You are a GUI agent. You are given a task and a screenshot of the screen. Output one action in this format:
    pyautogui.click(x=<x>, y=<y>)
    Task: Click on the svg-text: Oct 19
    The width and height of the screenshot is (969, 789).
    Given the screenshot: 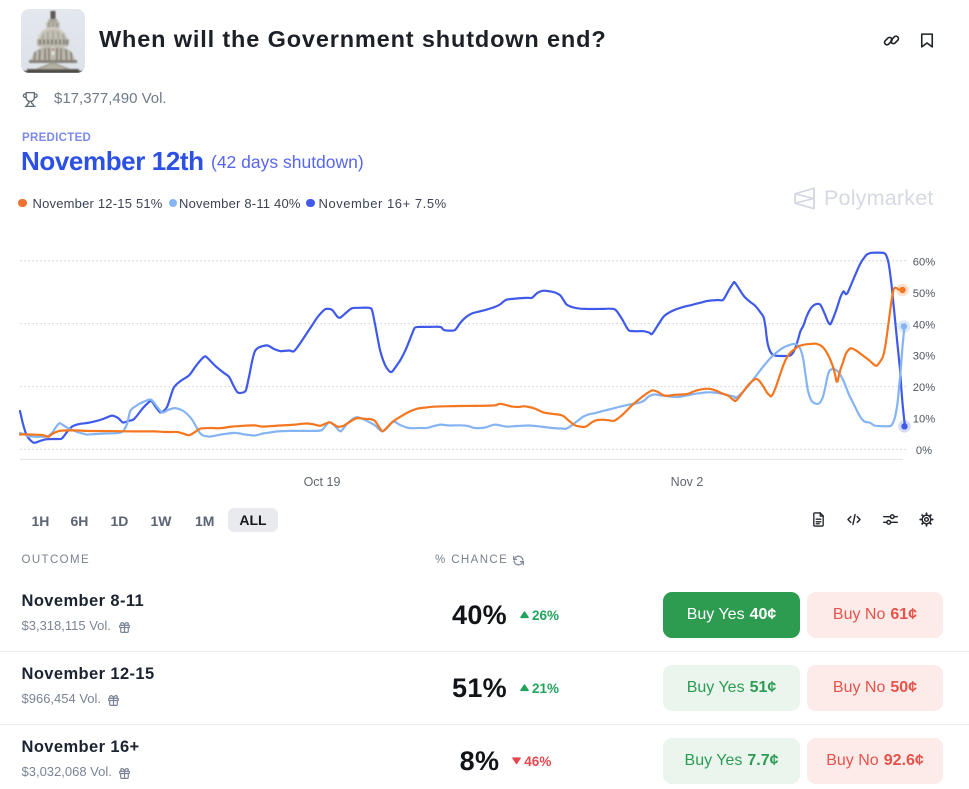 What is the action you would take?
    pyautogui.click(x=322, y=482)
    